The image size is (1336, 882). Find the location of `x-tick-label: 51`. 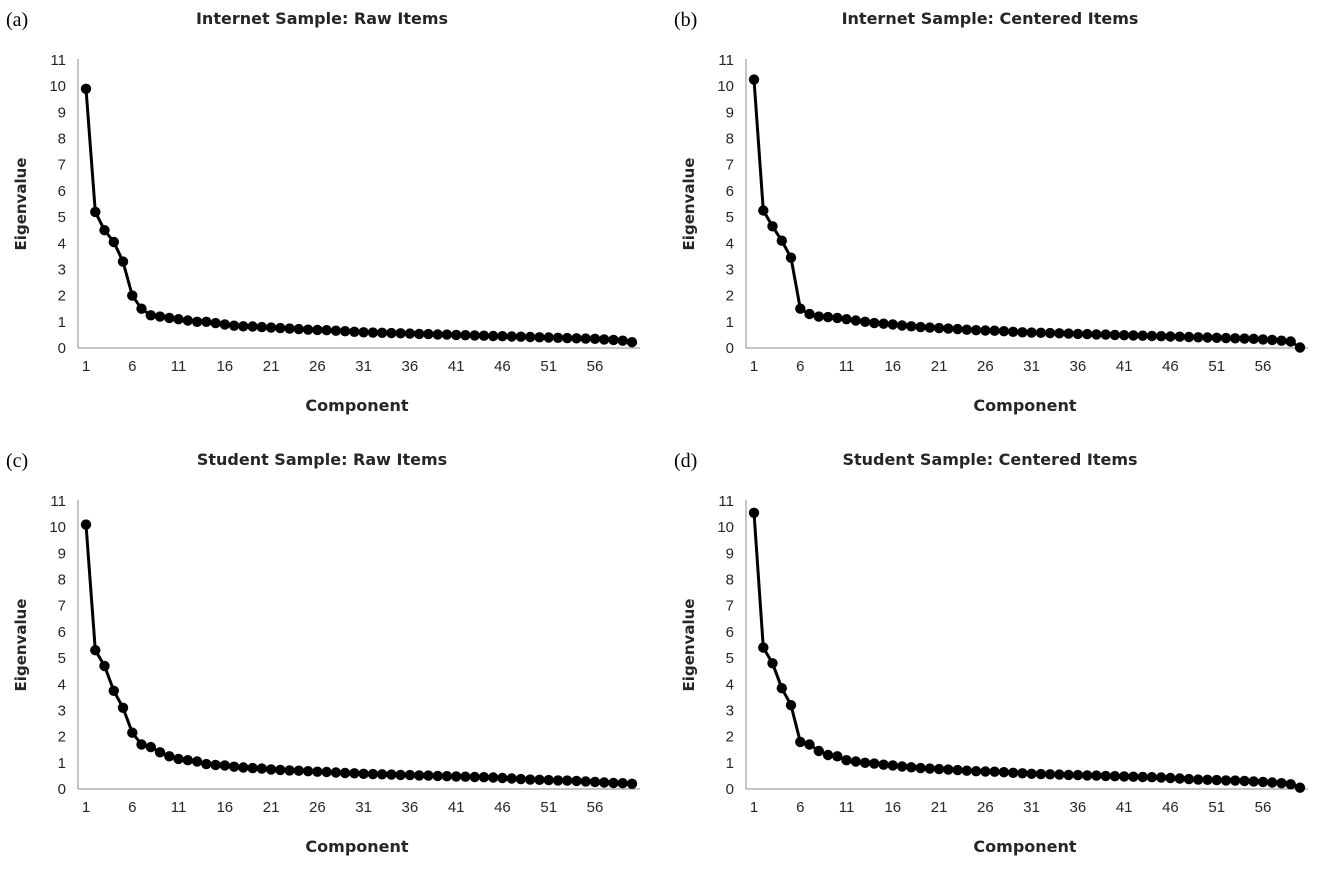

x-tick-label: 51 is located at coordinates (1216, 366).